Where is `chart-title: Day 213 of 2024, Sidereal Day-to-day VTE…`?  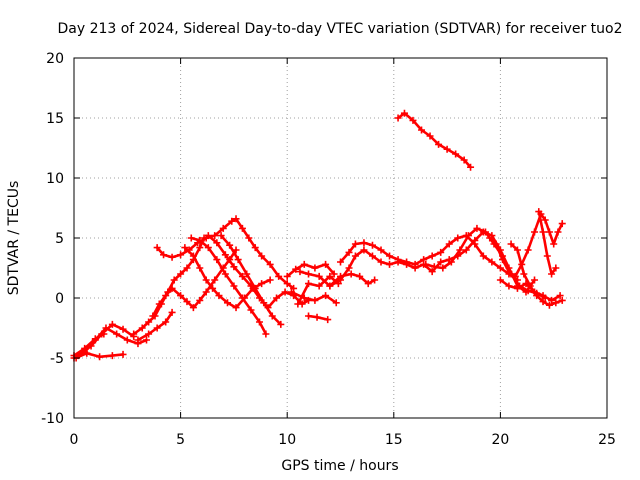
chart-title: Day 213 of 2024, Sidereal Day-to-day VTE… is located at coordinates (339, 29).